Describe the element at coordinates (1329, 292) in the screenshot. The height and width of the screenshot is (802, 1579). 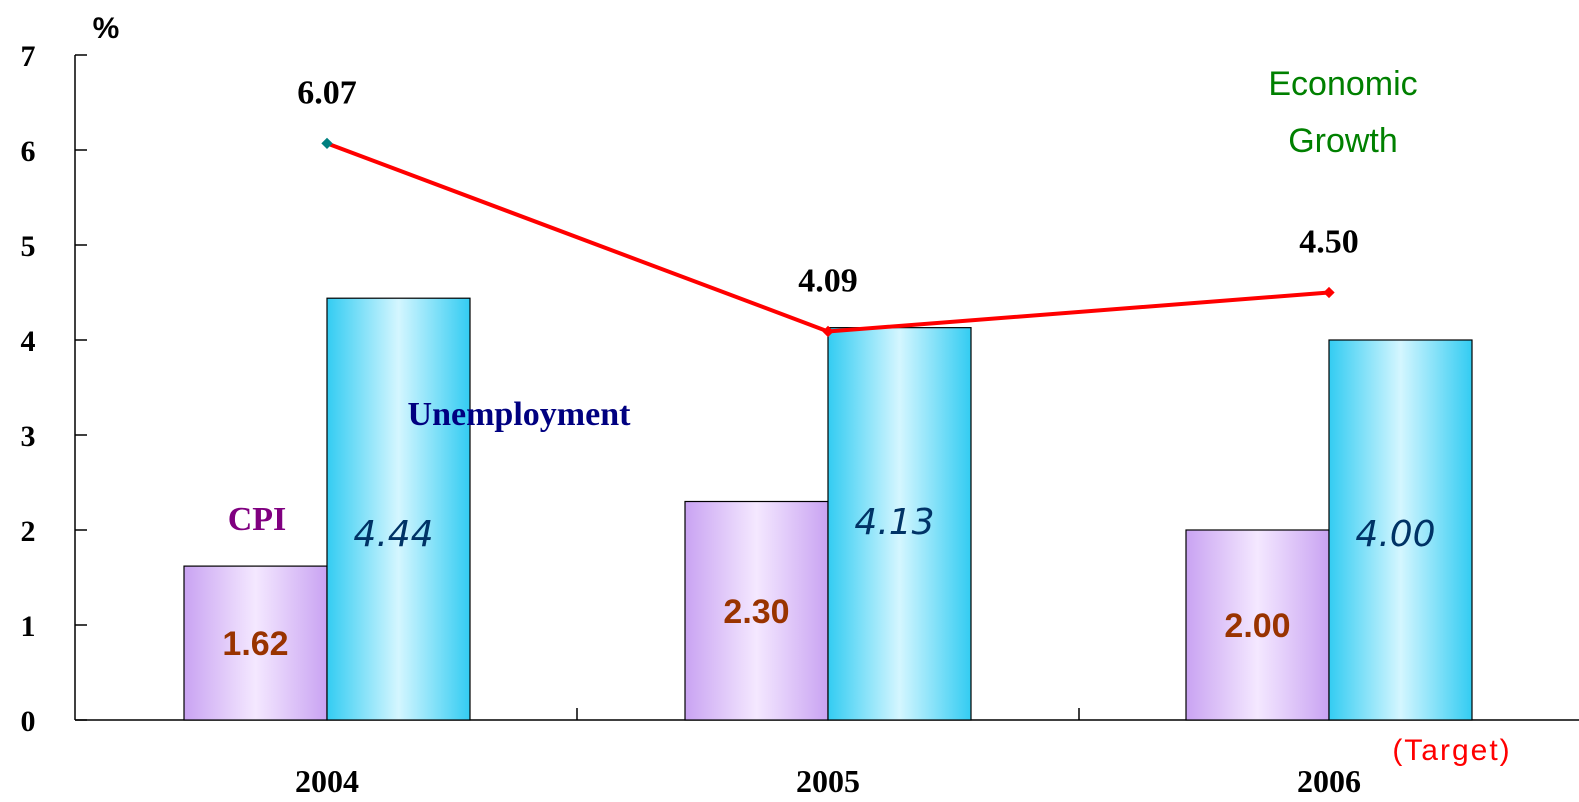
I see `growth-point-2006` at that location.